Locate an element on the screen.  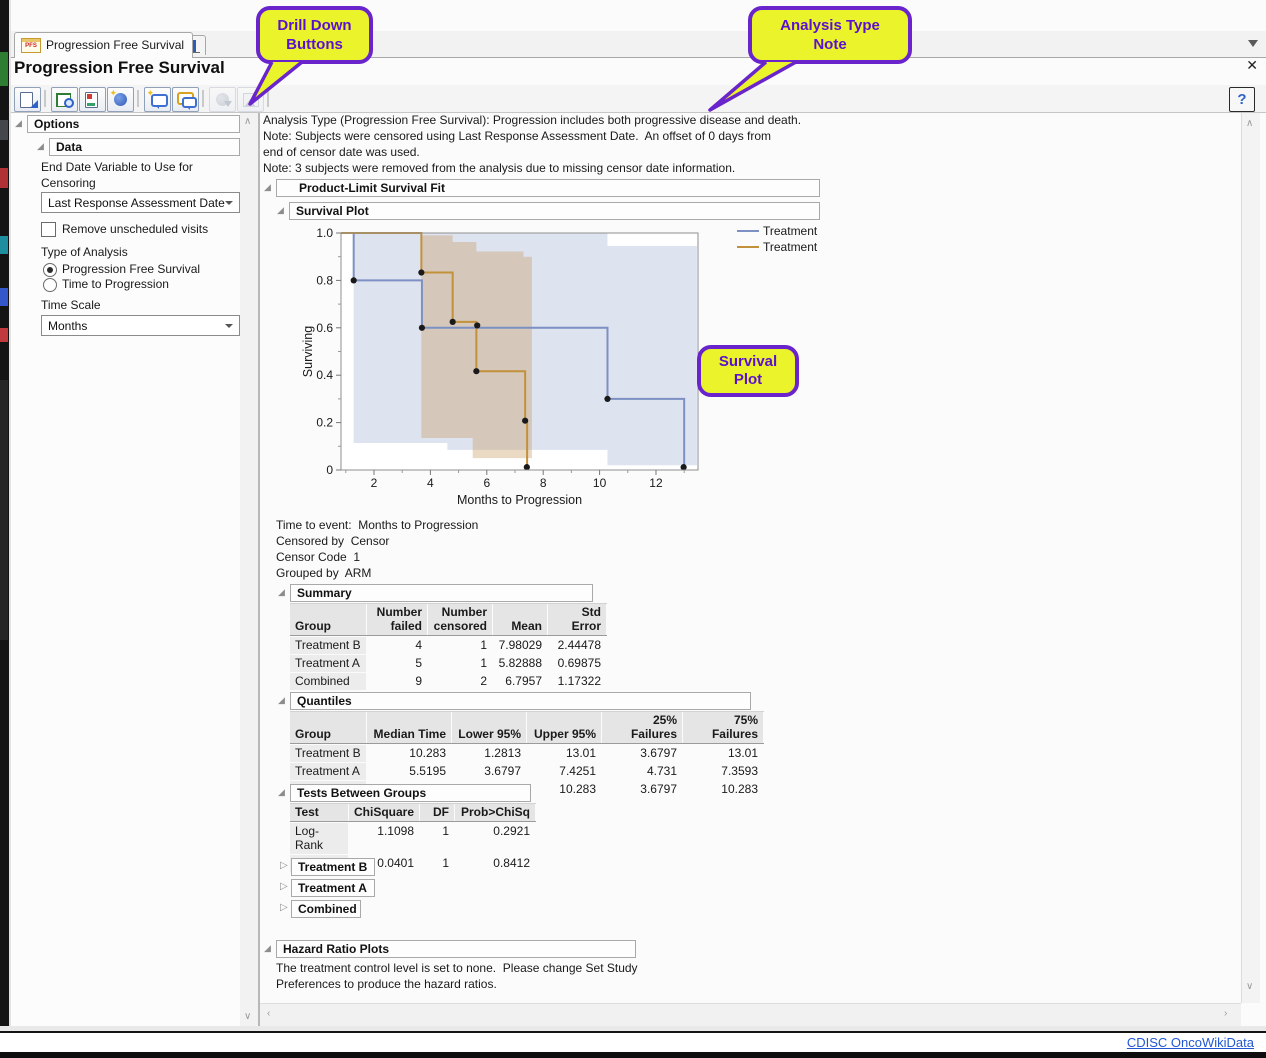
report-scrollbar-vertical: ∧ ∨ is located at coordinates (1250, 558).